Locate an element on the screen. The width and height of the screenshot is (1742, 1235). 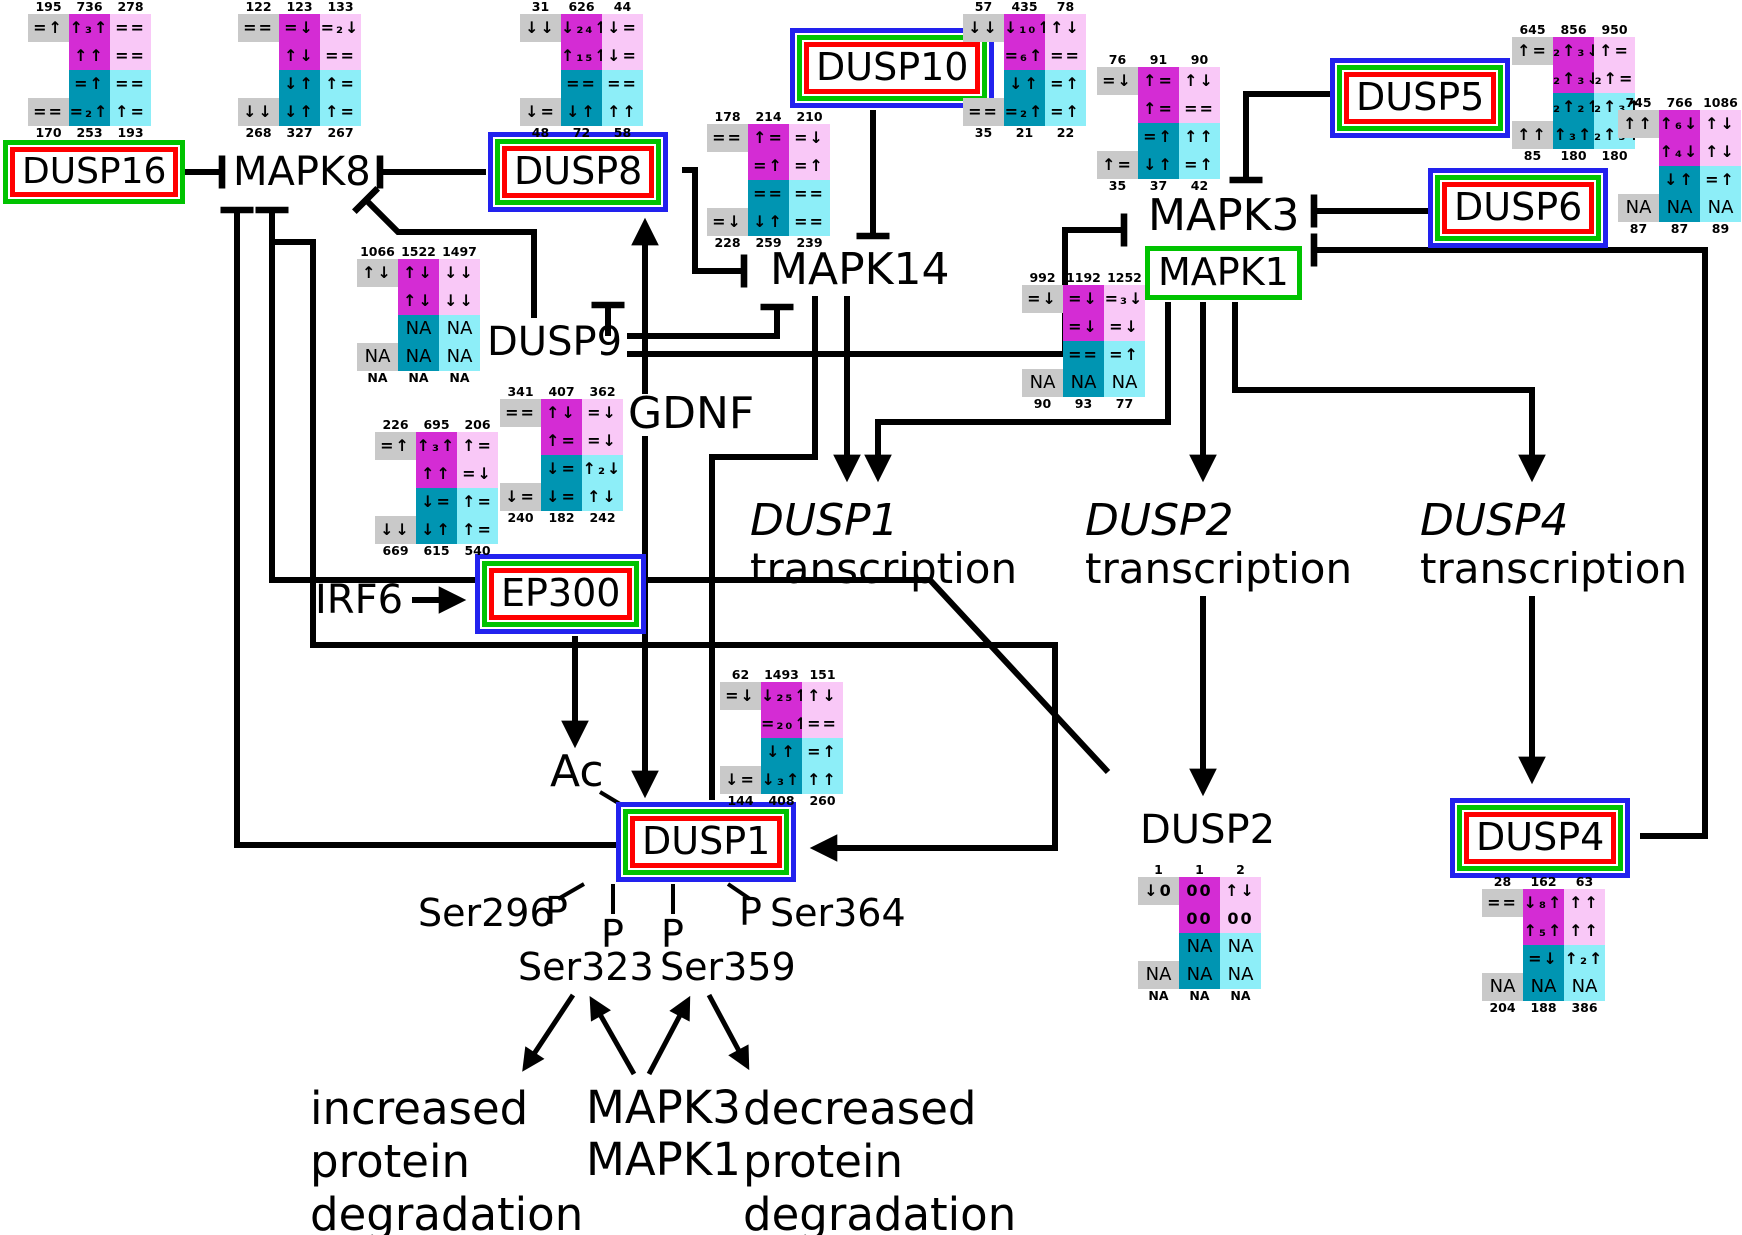
glyph-cell: =₂↑ is located at coordinates (89, 112).